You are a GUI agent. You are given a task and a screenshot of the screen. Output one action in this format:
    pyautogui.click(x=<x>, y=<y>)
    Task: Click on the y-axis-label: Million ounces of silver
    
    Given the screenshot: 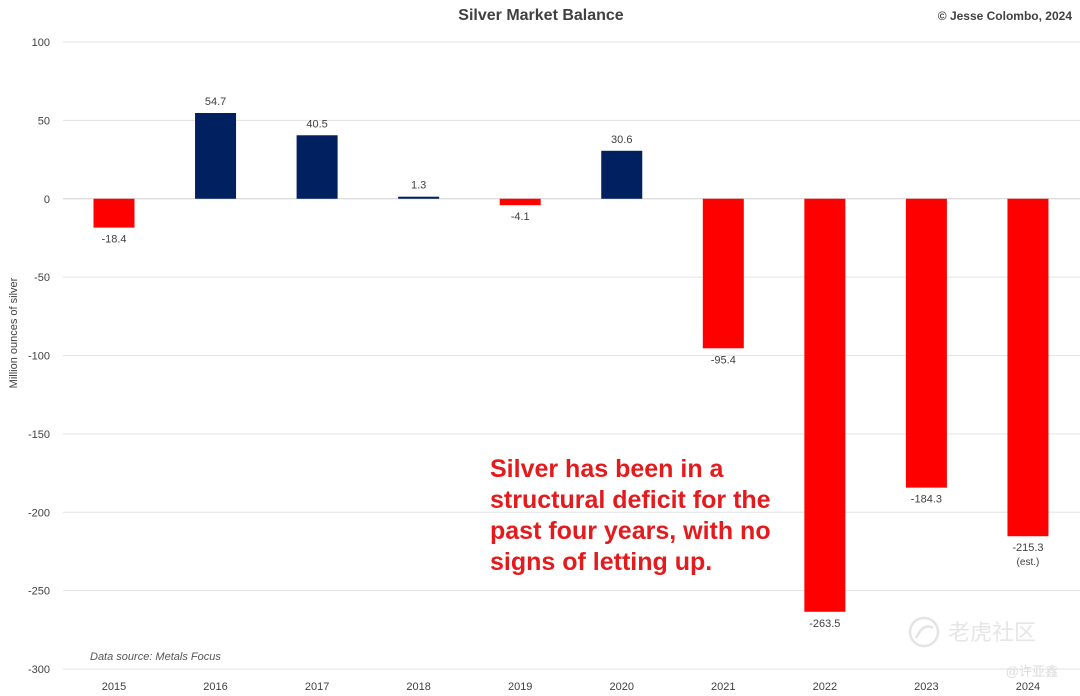 What is the action you would take?
    pyautogui.click(x=14, y=332)
    